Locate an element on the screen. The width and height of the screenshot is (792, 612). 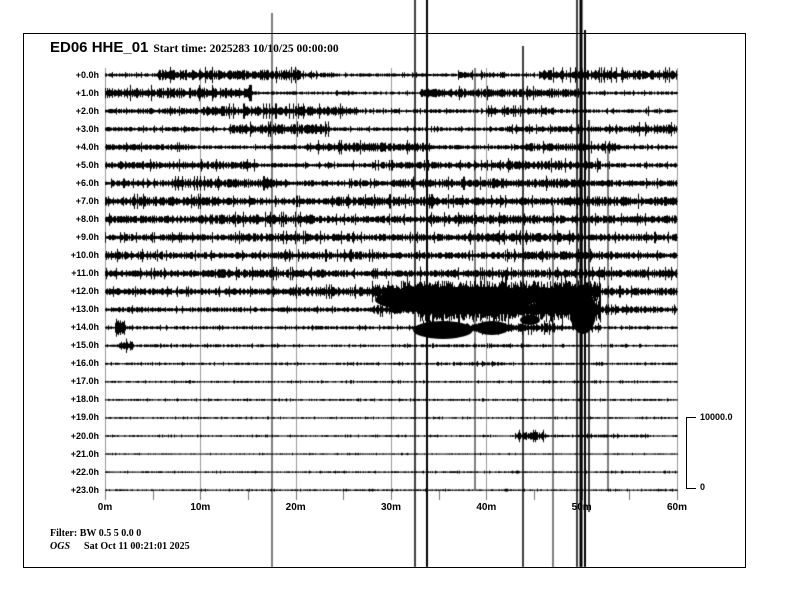
hour-label: +23.0h is located at coordinates (84, 489).